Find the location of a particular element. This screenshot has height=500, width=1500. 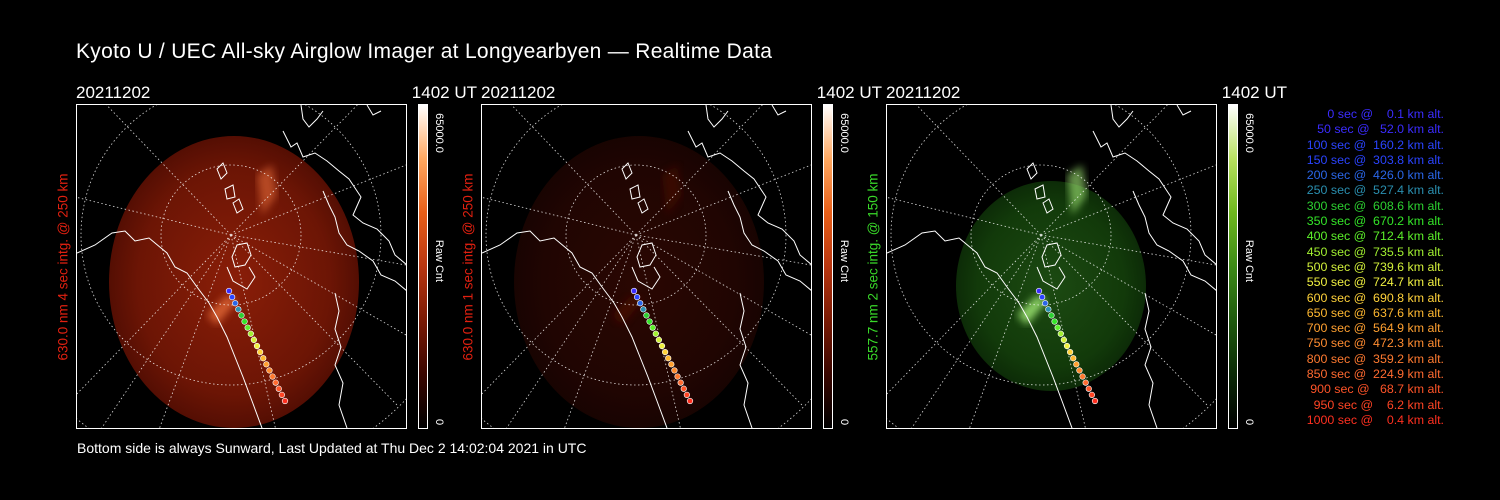

legend-row: 650 sec @ 637.6 km alt. is located at coordinates (1373, 312).